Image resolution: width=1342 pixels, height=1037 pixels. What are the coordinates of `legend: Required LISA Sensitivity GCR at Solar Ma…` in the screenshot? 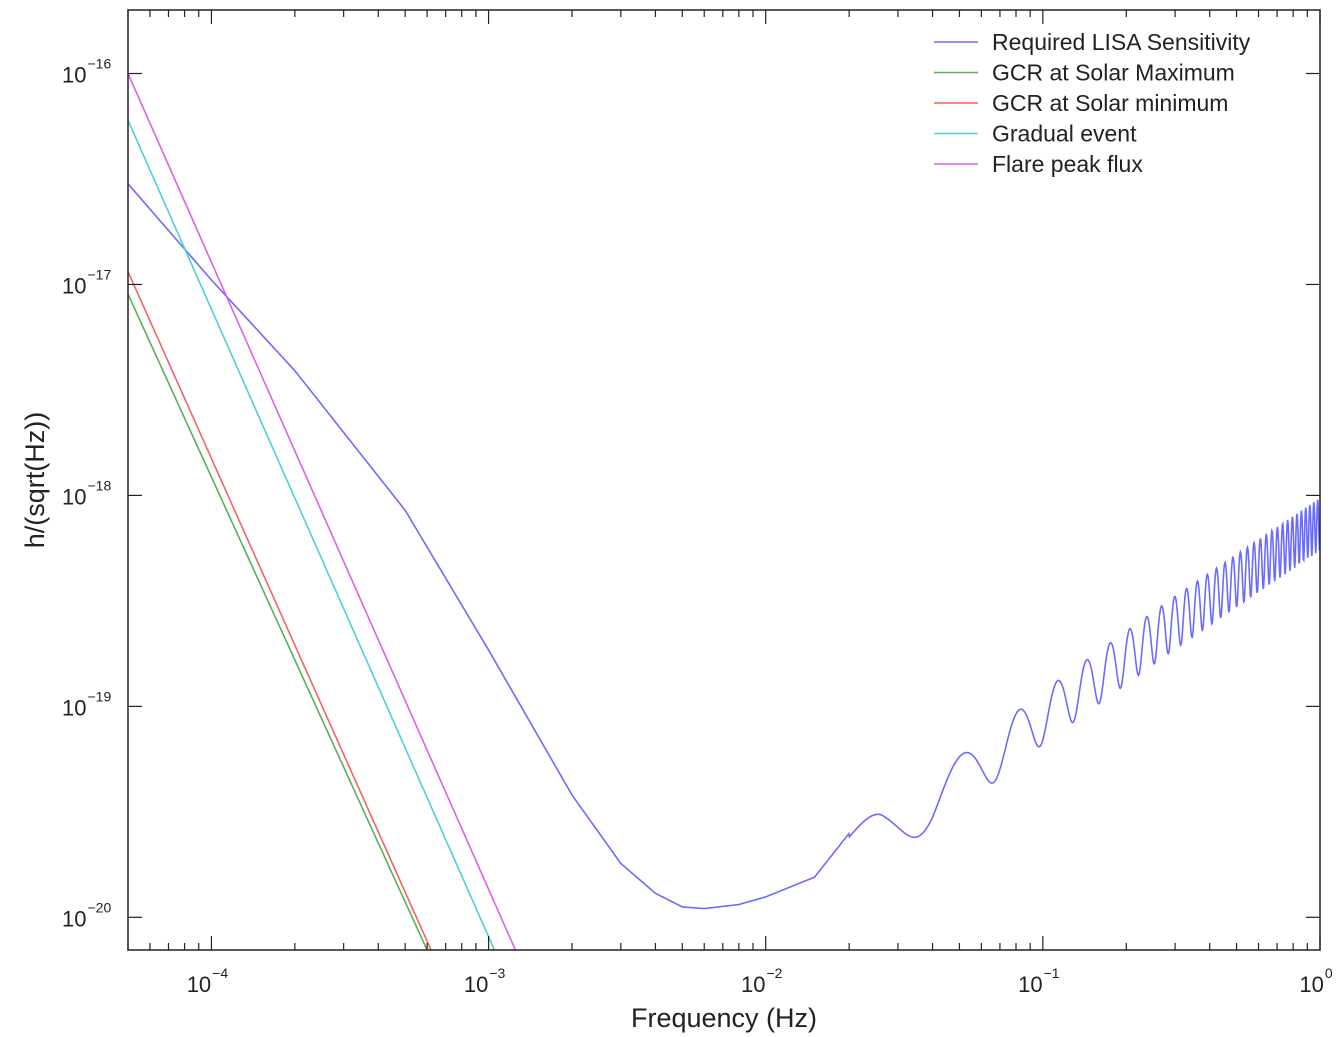 It's located at (1092, 103).